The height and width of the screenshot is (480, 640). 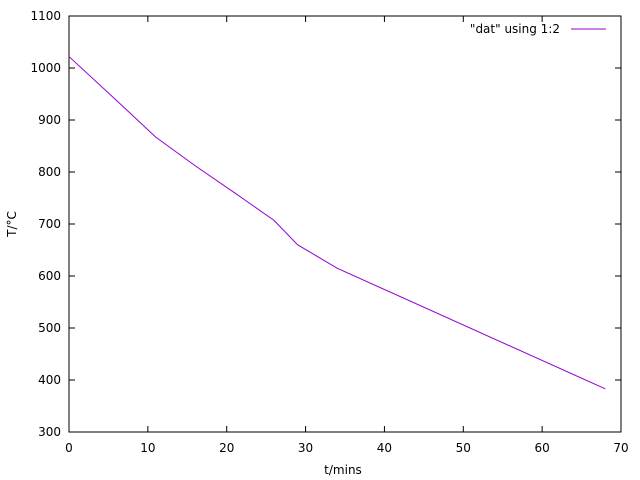 What do you see at coordinates (463, 448) in the screenshot?
I see `x-tick-label: 50` at bounding box center [463, 448].